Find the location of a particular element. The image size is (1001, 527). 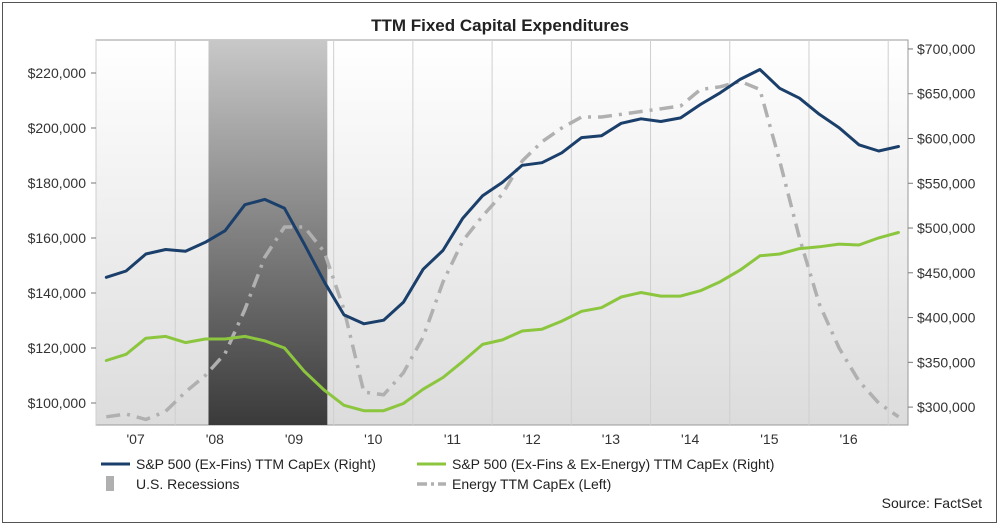

x-tick-label: '09 is located at coordinates (294, 439).